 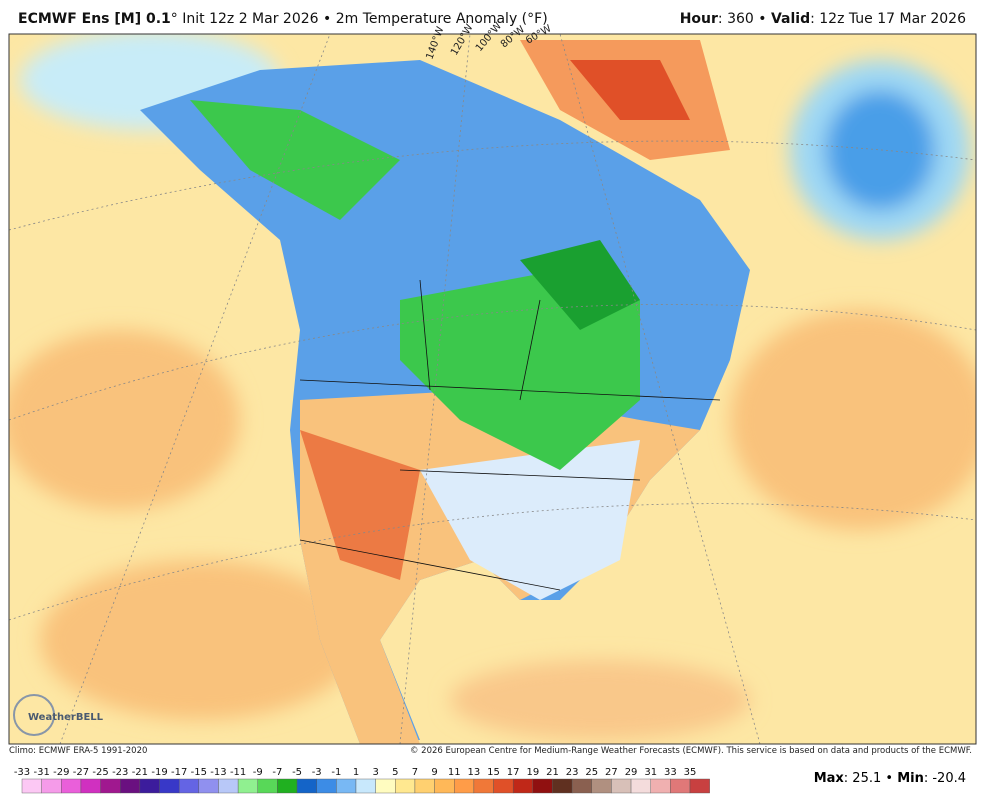 I want to click on colorbar-label: 9, so click(x=434, y=772).